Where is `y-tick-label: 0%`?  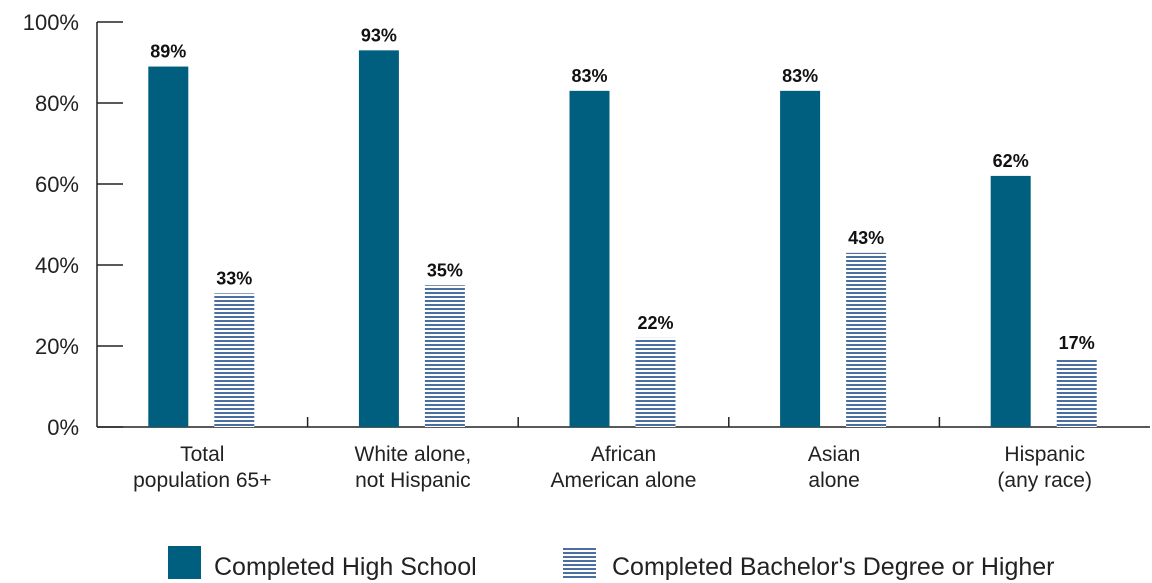 y-tick-label: 0% is located at coordinates (63, 427).